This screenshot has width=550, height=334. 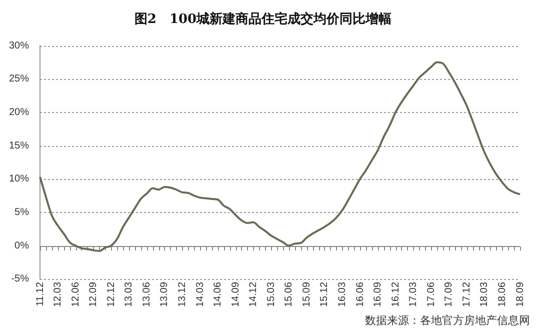 I want to click on x-tick-label: 12.12, so click(x=111, y=295).